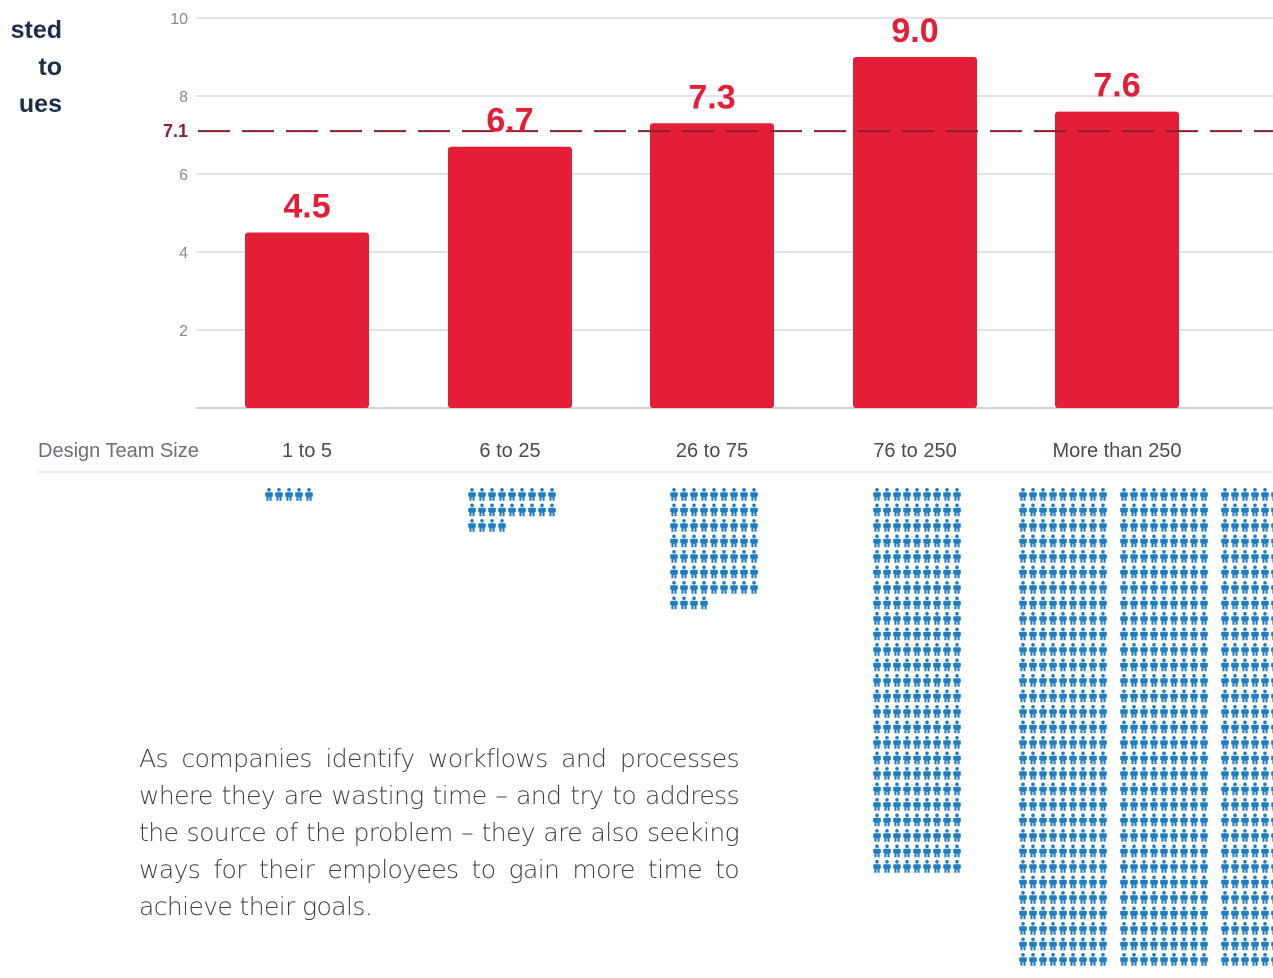  I want to click on bar-value-label: 7.6, so click(1116, 86).